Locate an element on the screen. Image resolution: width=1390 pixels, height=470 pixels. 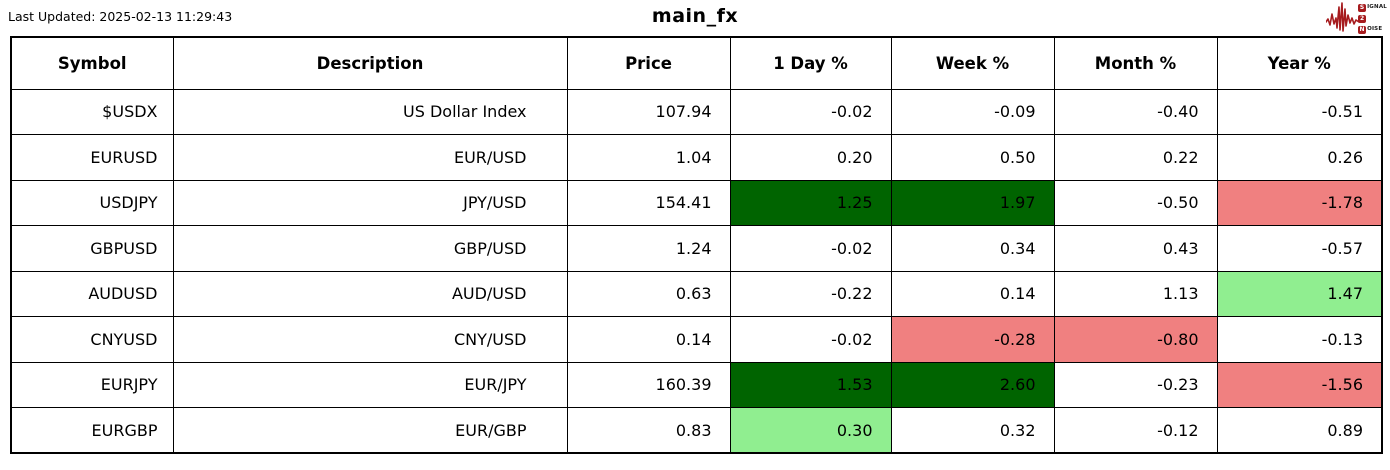
col-header-month: Month % is located at coordinates (1135, 63).